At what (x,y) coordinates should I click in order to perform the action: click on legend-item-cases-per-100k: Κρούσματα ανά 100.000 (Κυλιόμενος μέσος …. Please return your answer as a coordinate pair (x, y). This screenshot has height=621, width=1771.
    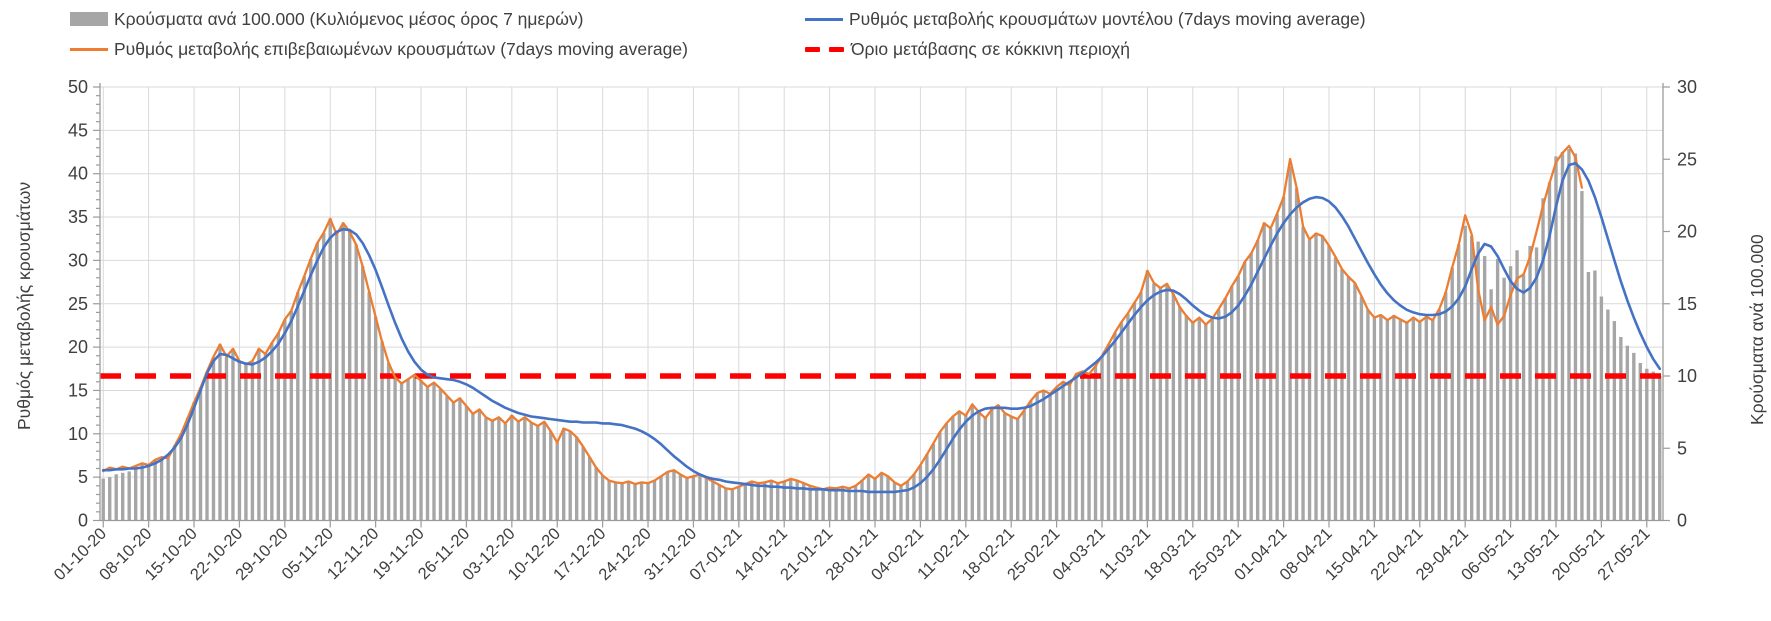
    Looking at the image, I should click on (437, 19).